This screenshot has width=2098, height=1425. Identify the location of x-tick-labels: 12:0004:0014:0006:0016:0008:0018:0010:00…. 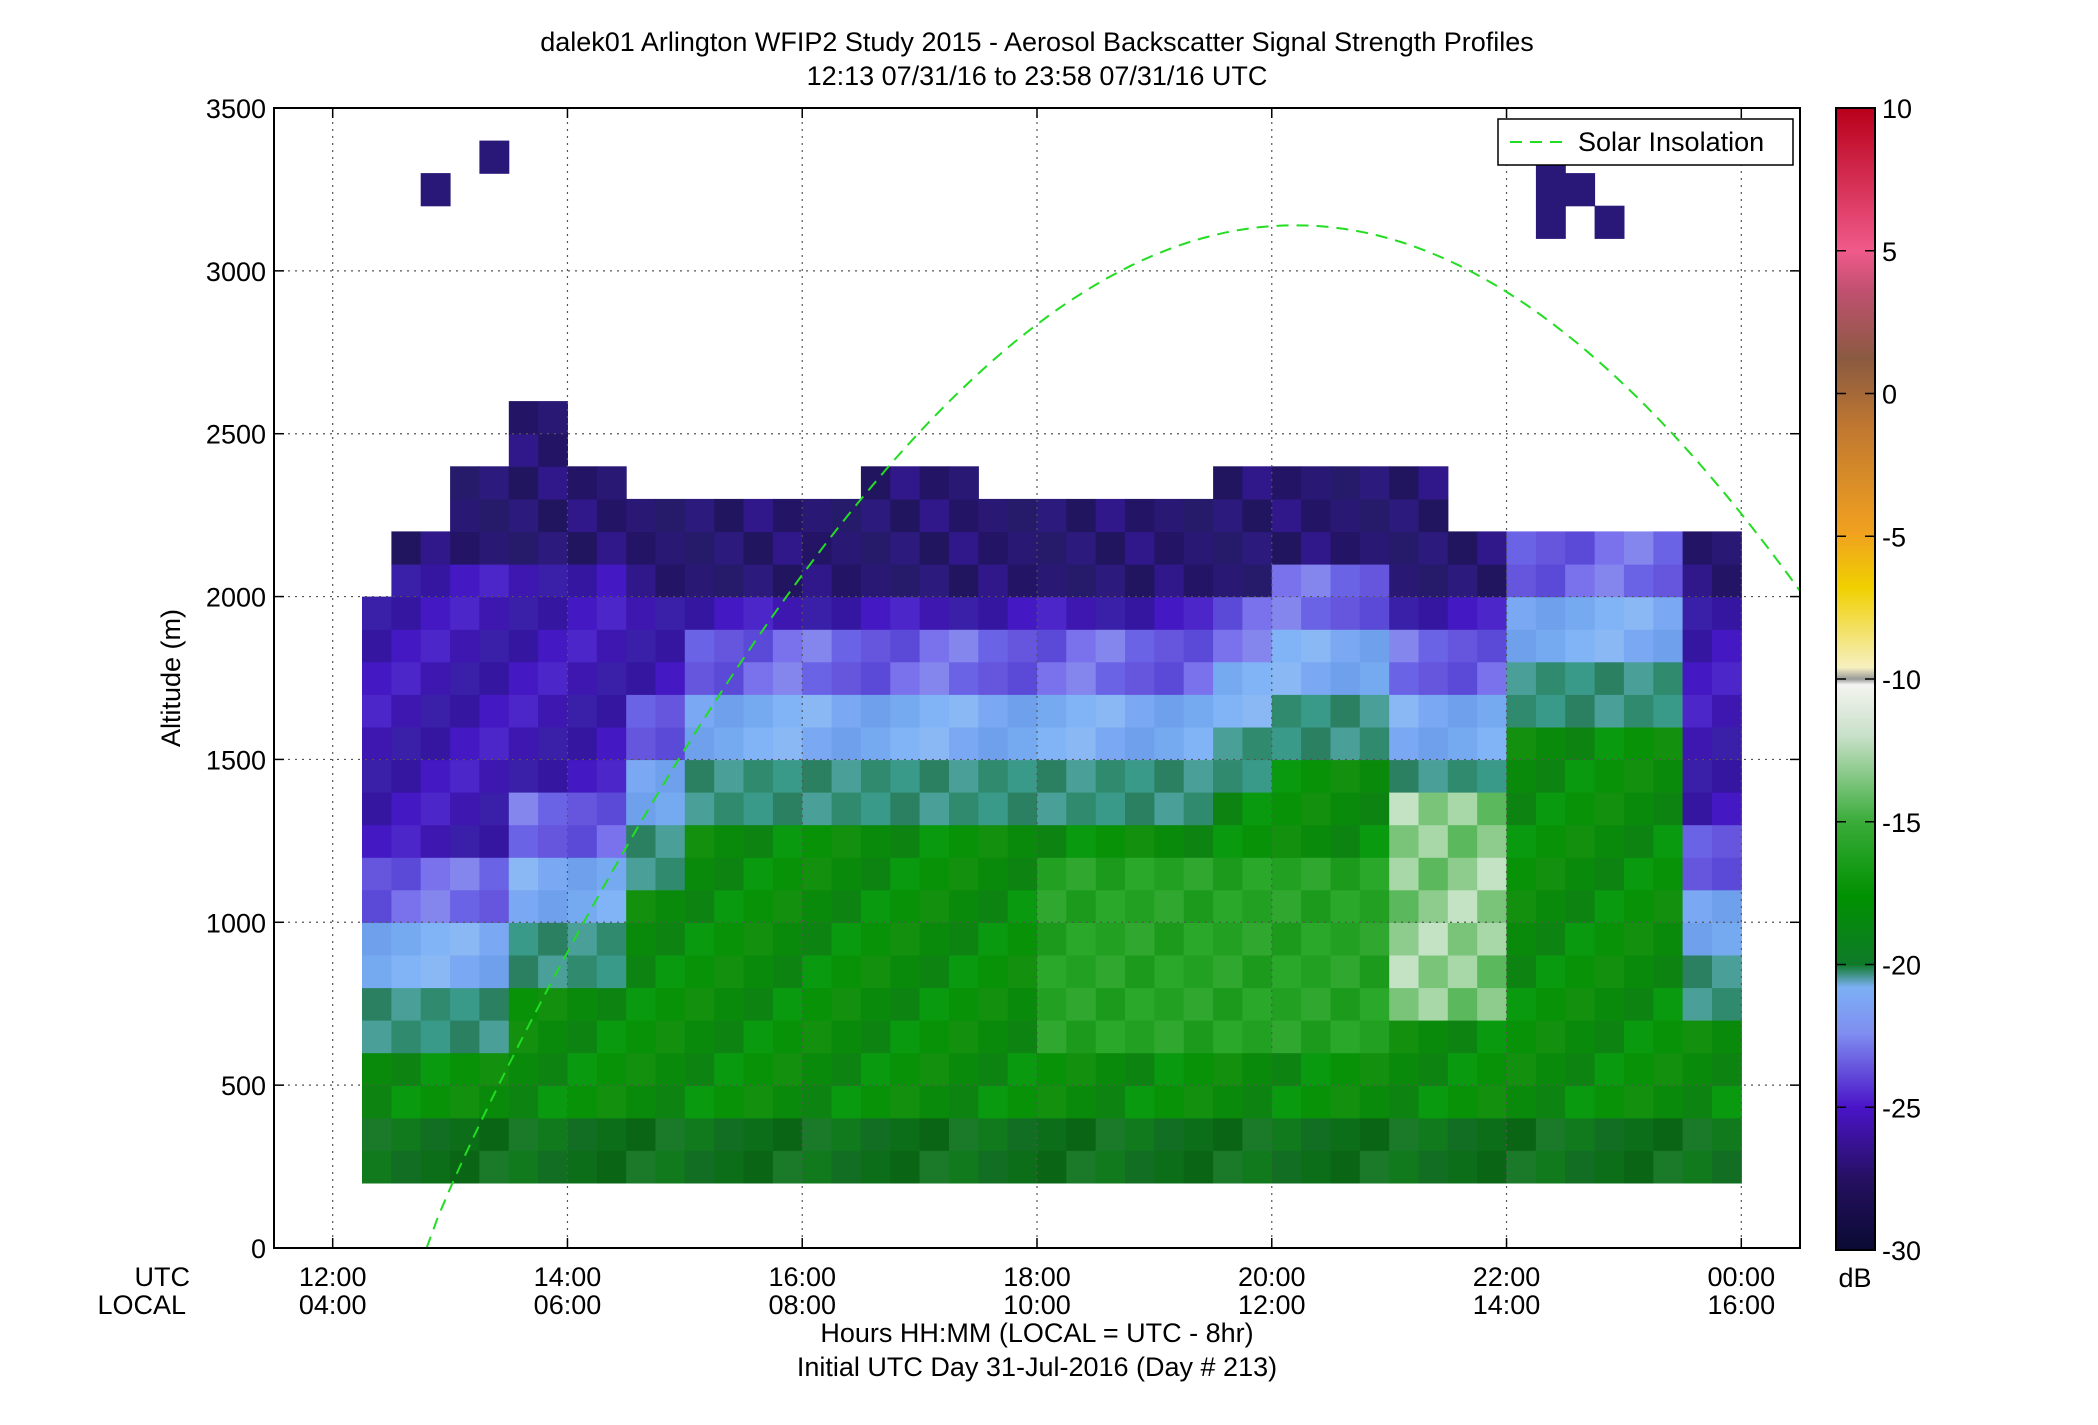
(1037, 1291).